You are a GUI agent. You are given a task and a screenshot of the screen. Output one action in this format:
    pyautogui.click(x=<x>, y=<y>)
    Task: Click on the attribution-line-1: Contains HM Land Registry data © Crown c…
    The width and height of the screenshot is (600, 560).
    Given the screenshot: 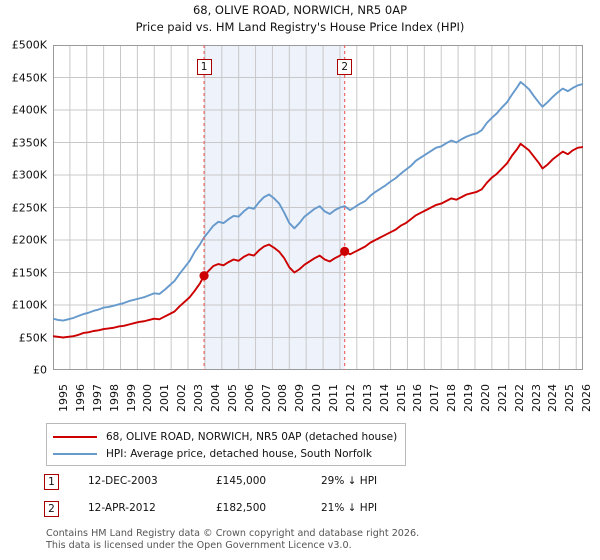 What is the action you would take?
    pyautogui.click(x=233, y=533)
    